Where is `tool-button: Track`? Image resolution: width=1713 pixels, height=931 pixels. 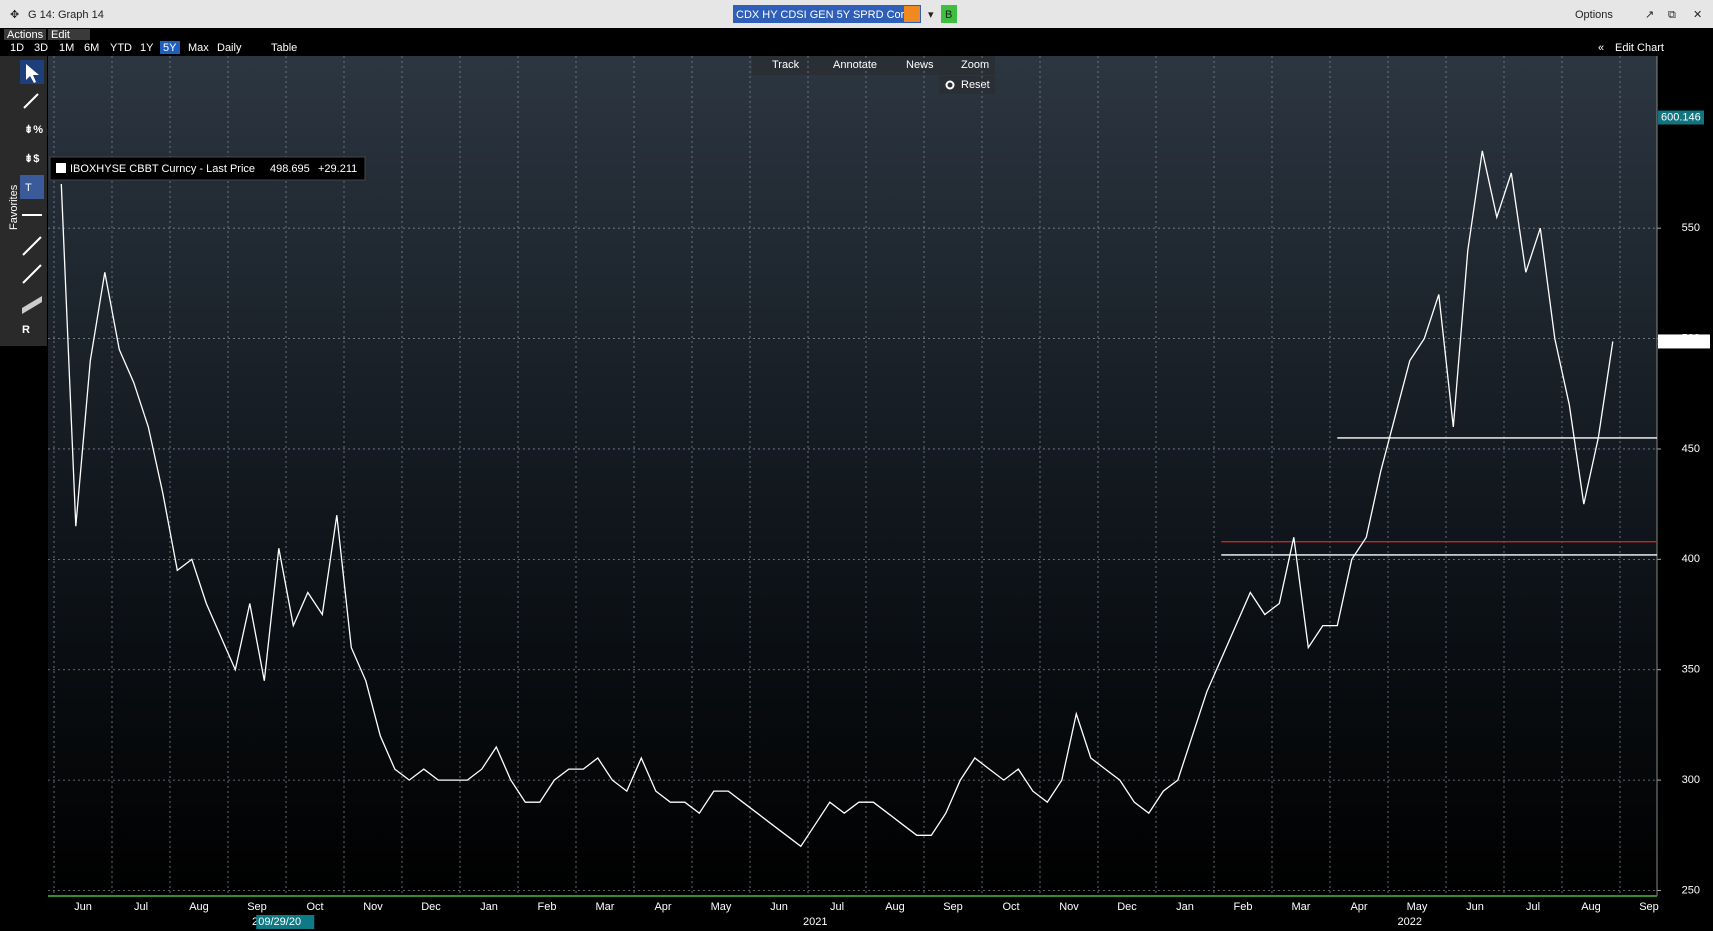
tool-button: Track is located at coordinates (786, 65).